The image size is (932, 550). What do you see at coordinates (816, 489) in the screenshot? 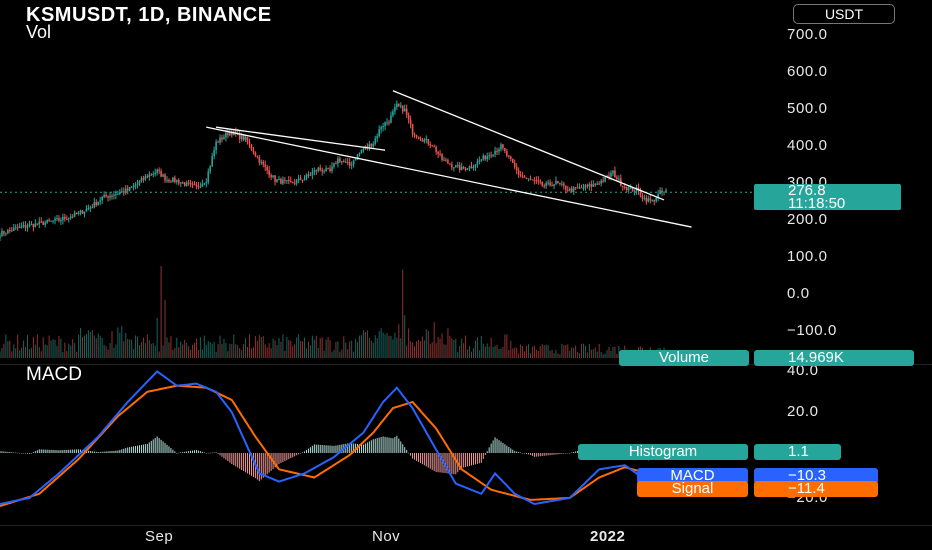
I see `signal-value-tag: −11.4` at bounding box center [816, 489].